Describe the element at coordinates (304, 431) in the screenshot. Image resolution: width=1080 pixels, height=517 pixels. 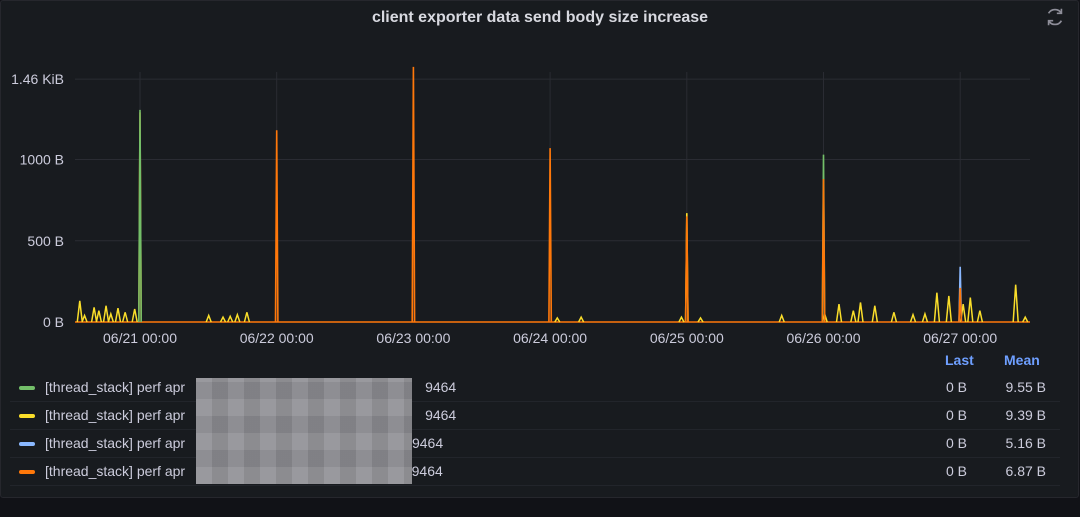
I see `redacted-overlay` at that location.